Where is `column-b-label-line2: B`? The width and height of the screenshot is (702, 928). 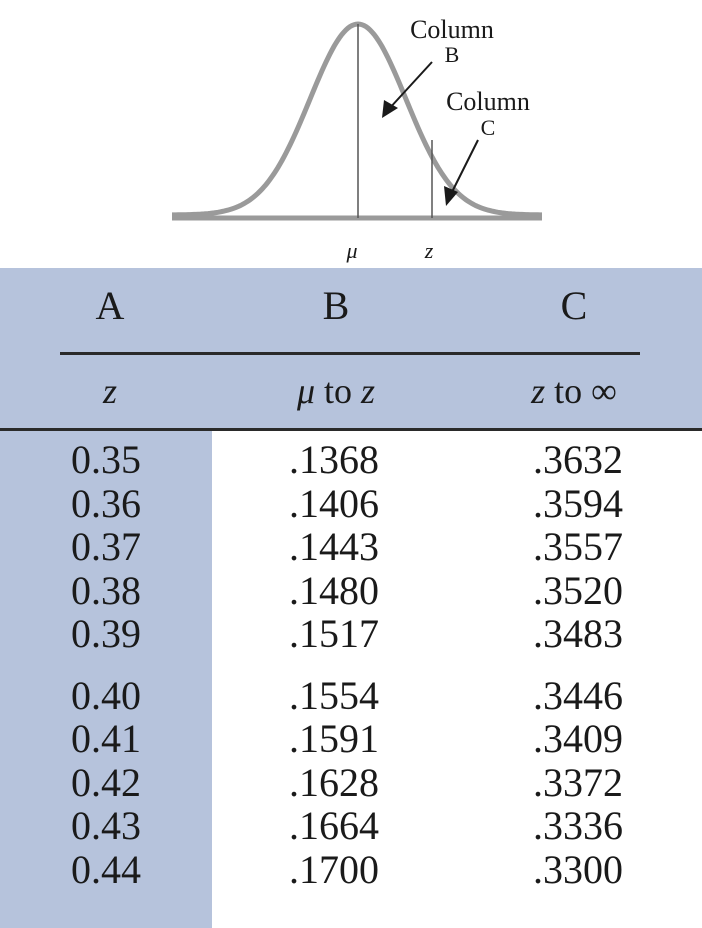 column-b-label-line2: B is located at coordinates (452, 54).